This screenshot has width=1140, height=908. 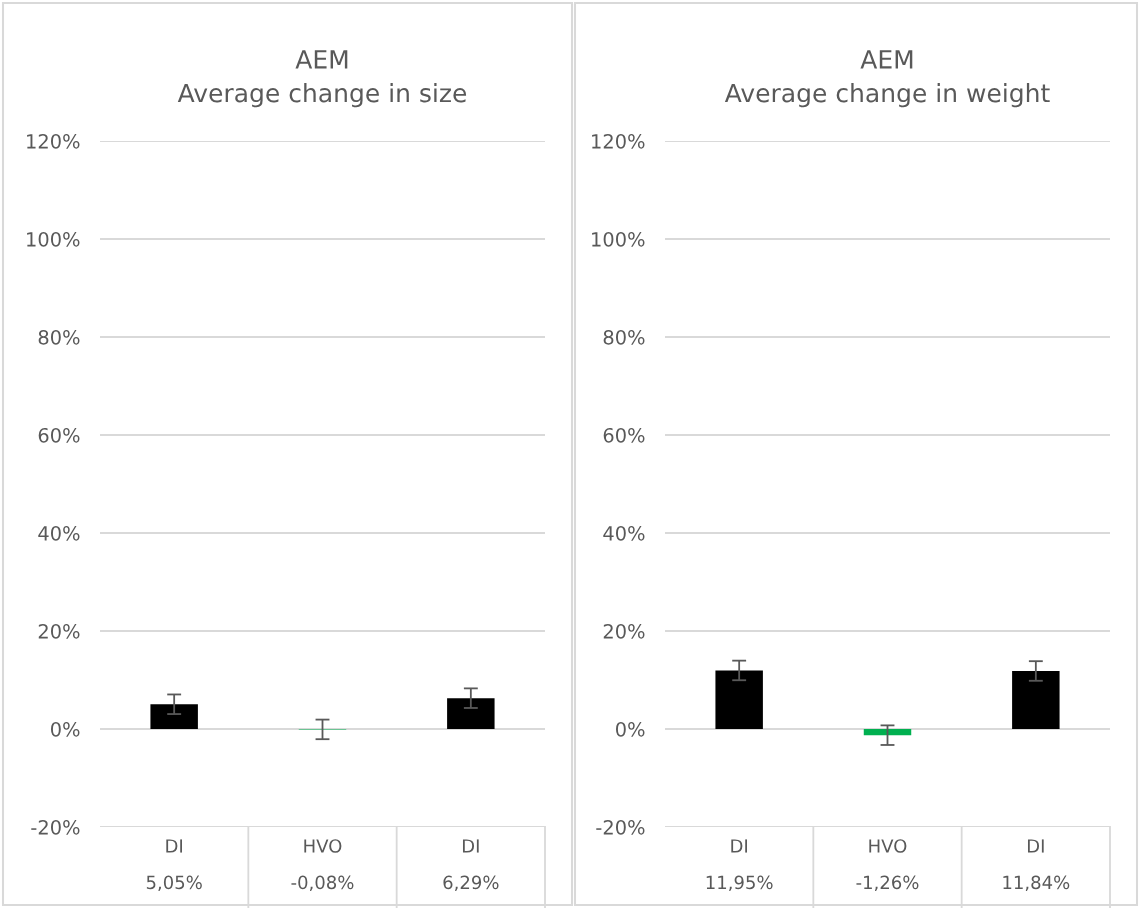 I want to click on data-label: 11,84%, so click(x=1036, y=883).